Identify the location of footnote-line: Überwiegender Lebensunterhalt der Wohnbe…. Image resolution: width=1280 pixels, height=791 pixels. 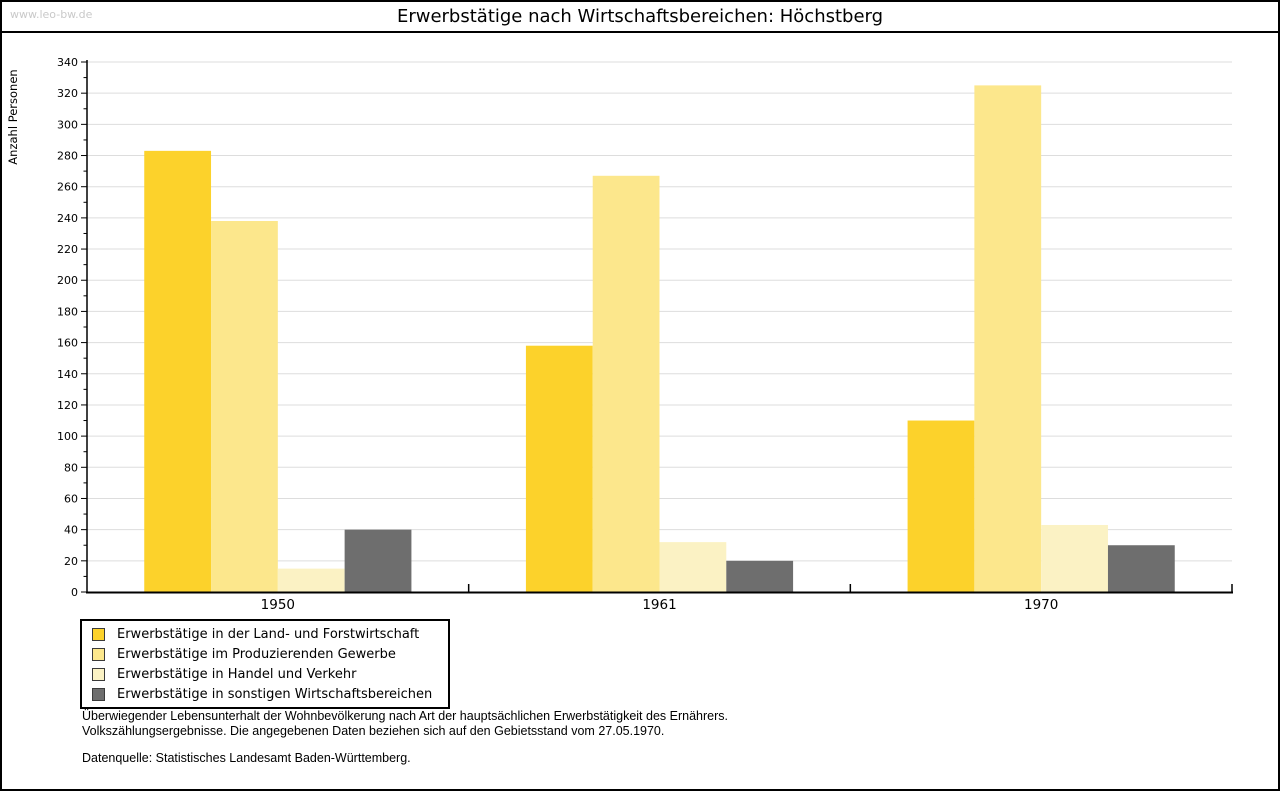
(405, 716).